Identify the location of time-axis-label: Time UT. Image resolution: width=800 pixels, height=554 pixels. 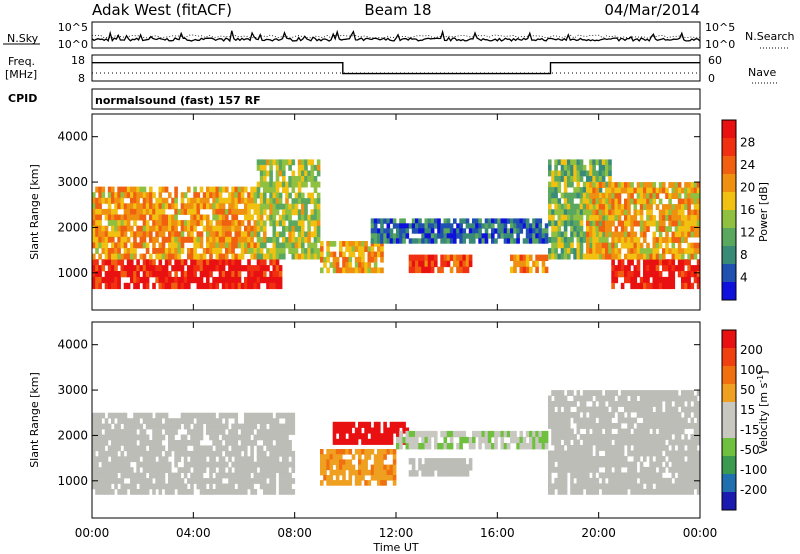
(395, 547).